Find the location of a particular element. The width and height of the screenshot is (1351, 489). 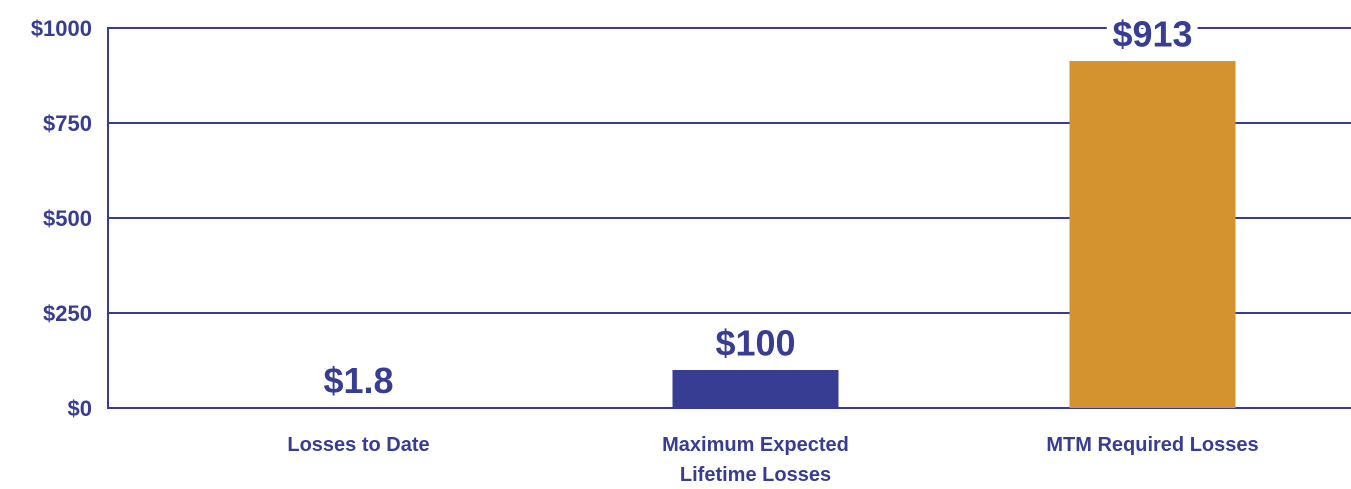

value-label: $1.8 is located at coordinates (358, 380).